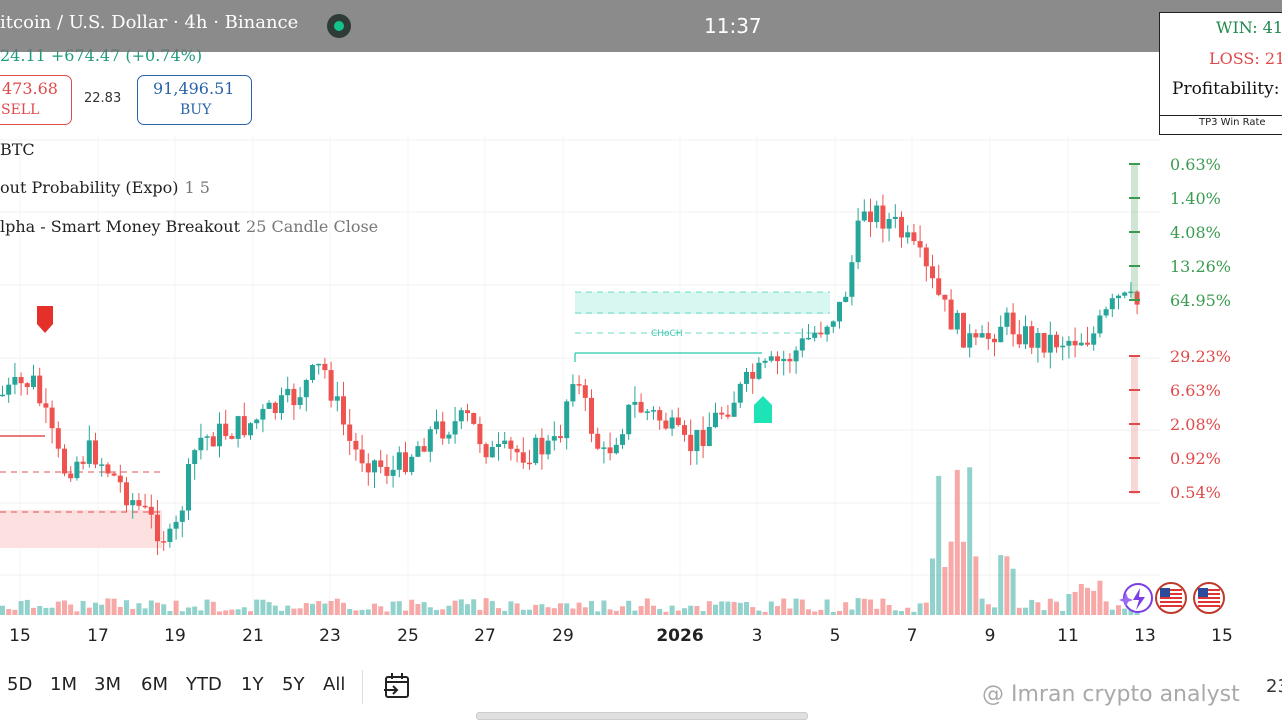 The image size is (1282, 720). I want to click on corner-value: 23, so click(1274, 686).